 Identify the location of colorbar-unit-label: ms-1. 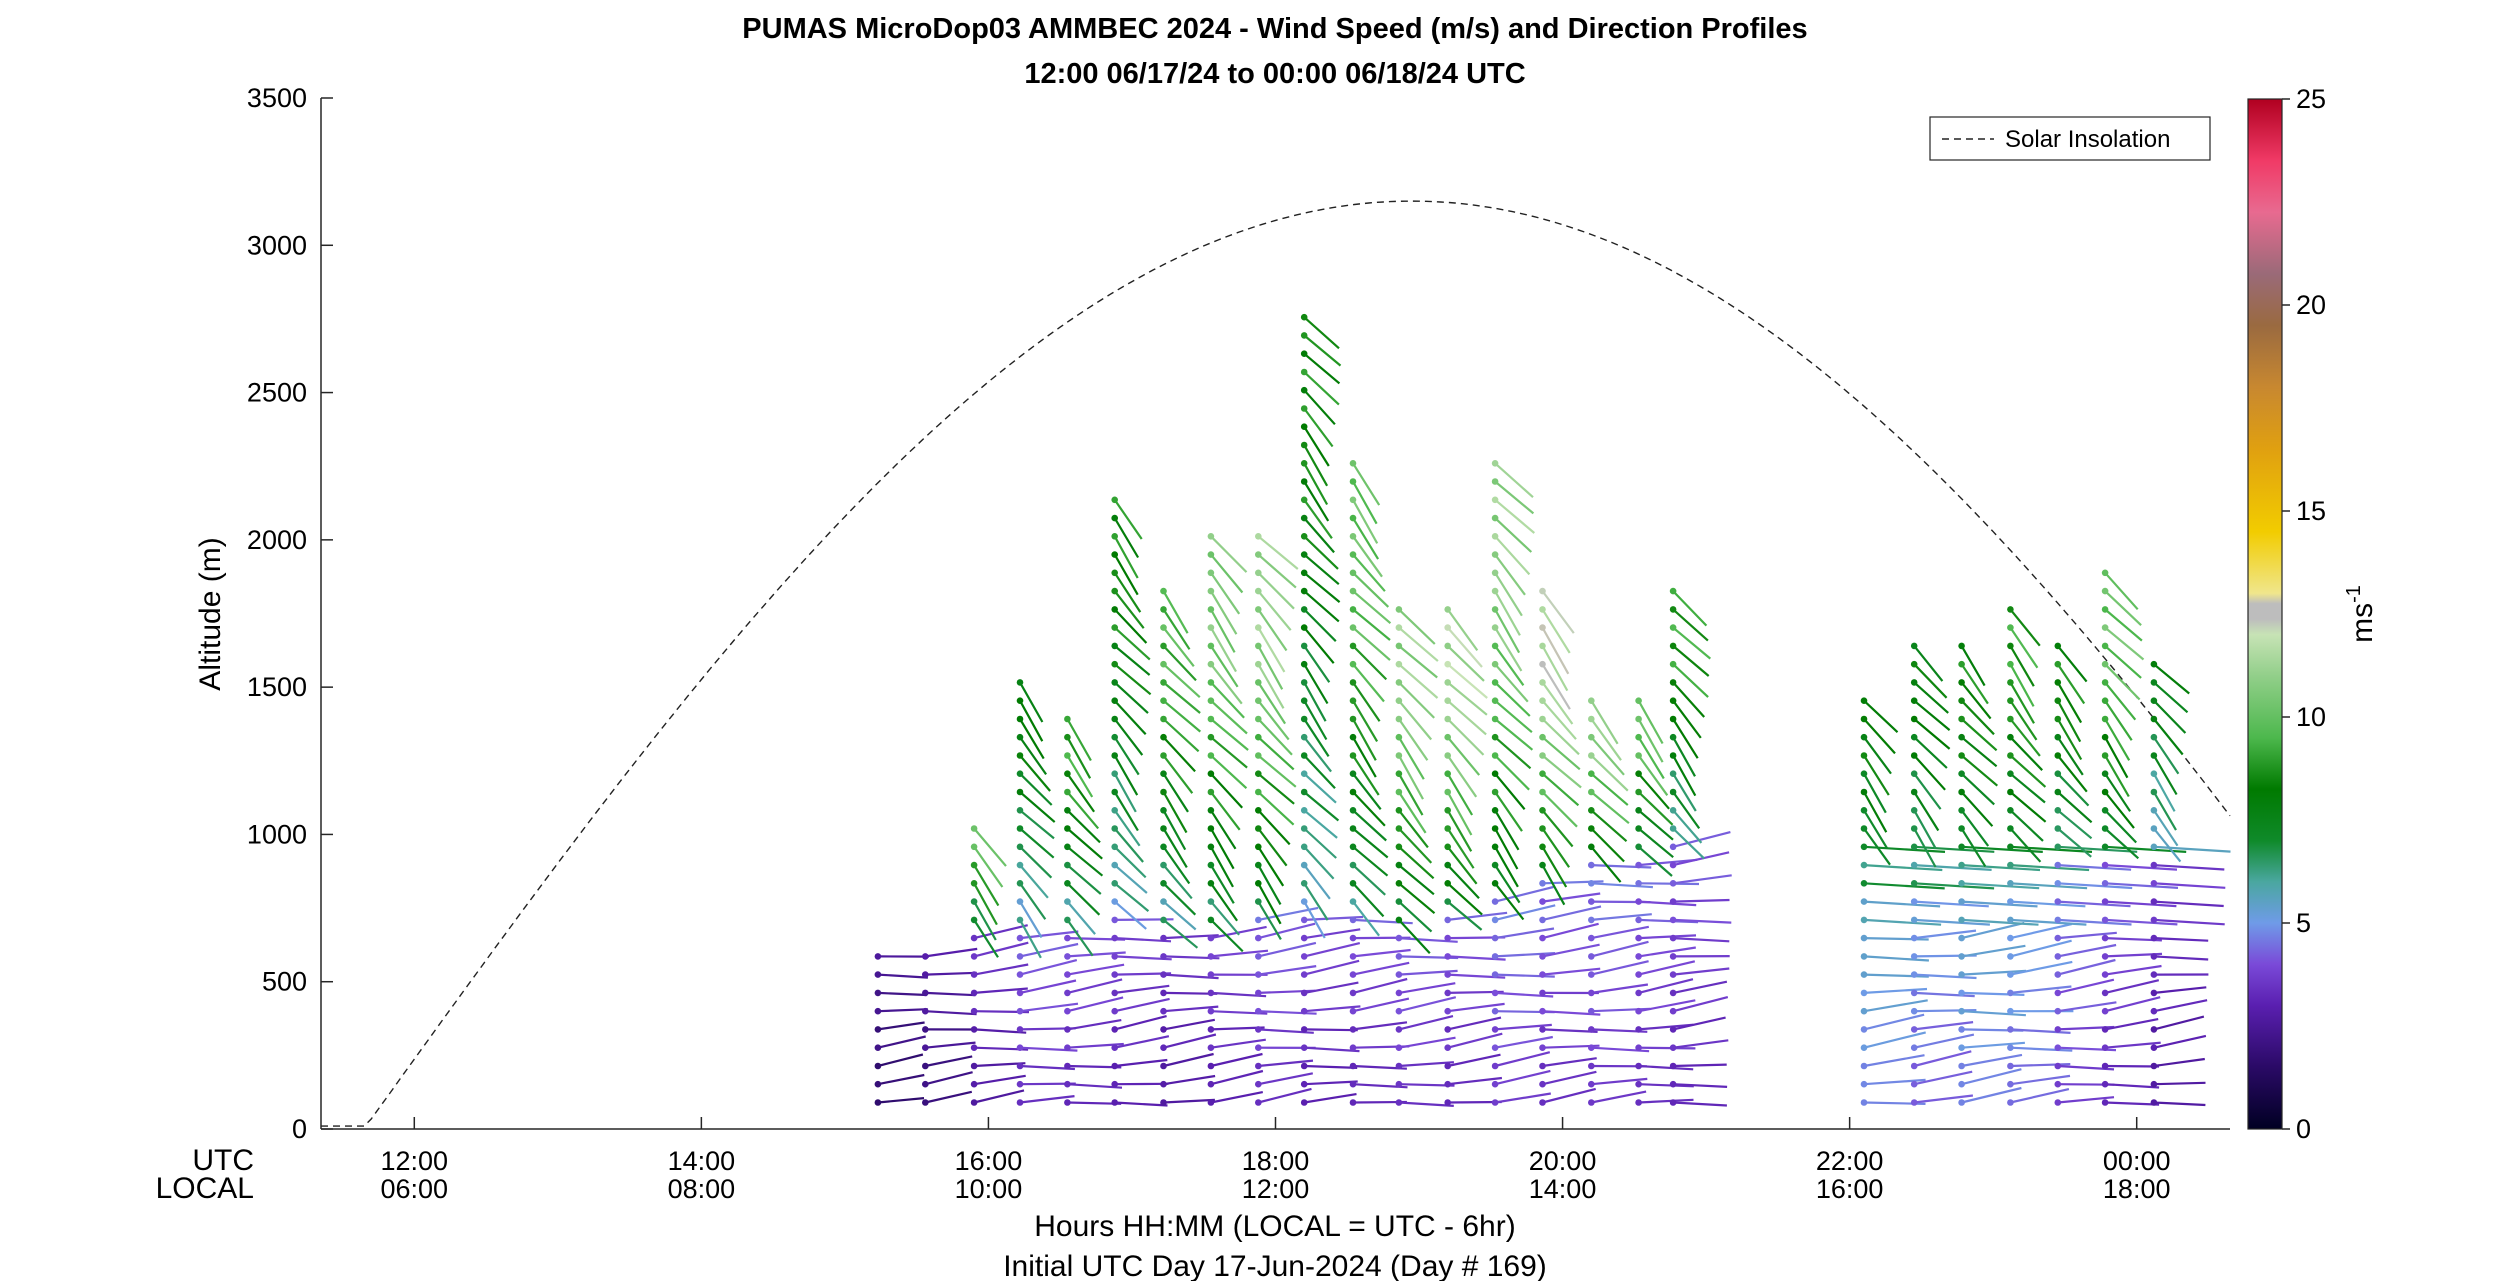
(2361, 614).